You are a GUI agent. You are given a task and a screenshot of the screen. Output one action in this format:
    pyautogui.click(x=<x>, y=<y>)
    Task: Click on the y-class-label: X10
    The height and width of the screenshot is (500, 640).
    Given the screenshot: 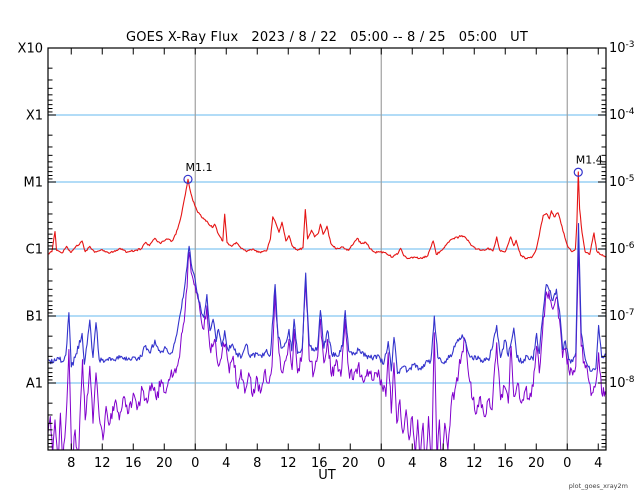 What is the action you would take?
    pyautogui.click(x=30, y=49)
    